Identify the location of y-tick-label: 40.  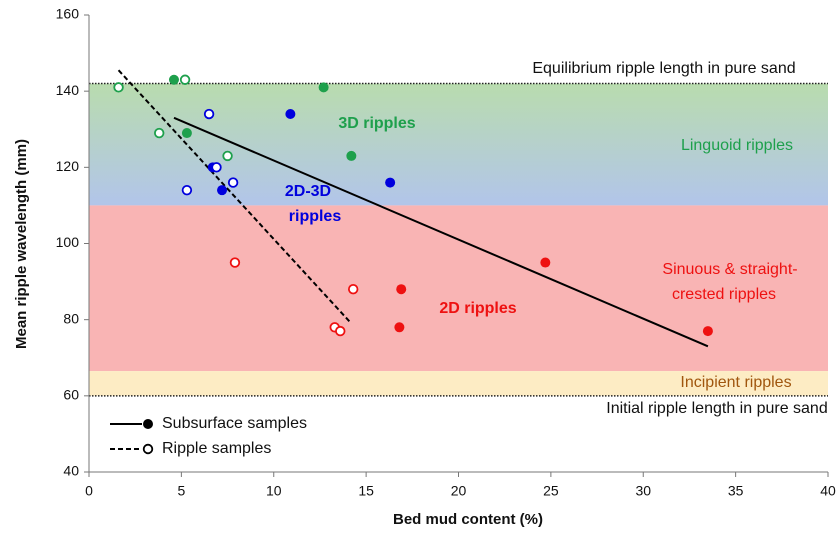
(71, 471).